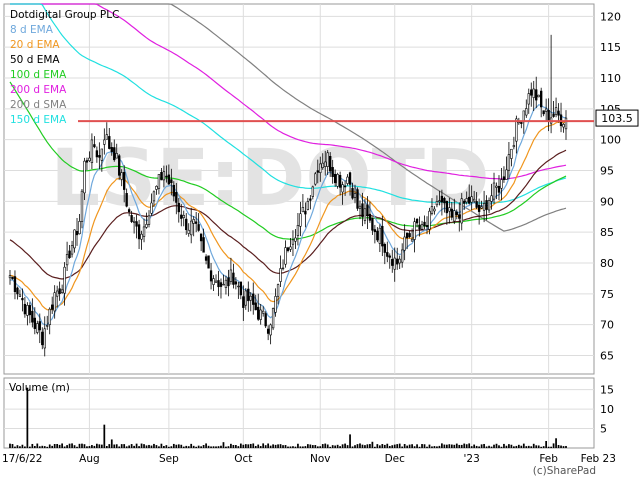 This screenshot has width=640, height=480. I want to click on volume-tick-label: 5, so click(603, 429).